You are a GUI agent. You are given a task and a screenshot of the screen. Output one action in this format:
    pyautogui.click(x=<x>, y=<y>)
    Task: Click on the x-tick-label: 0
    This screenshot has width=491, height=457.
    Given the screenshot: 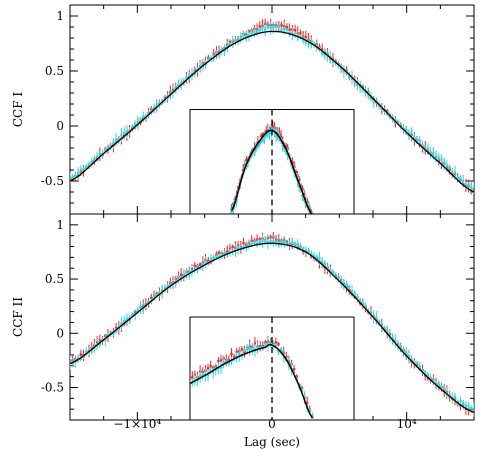 What is the action you would take?
    pyautogui.click(x=272, y=424)
    